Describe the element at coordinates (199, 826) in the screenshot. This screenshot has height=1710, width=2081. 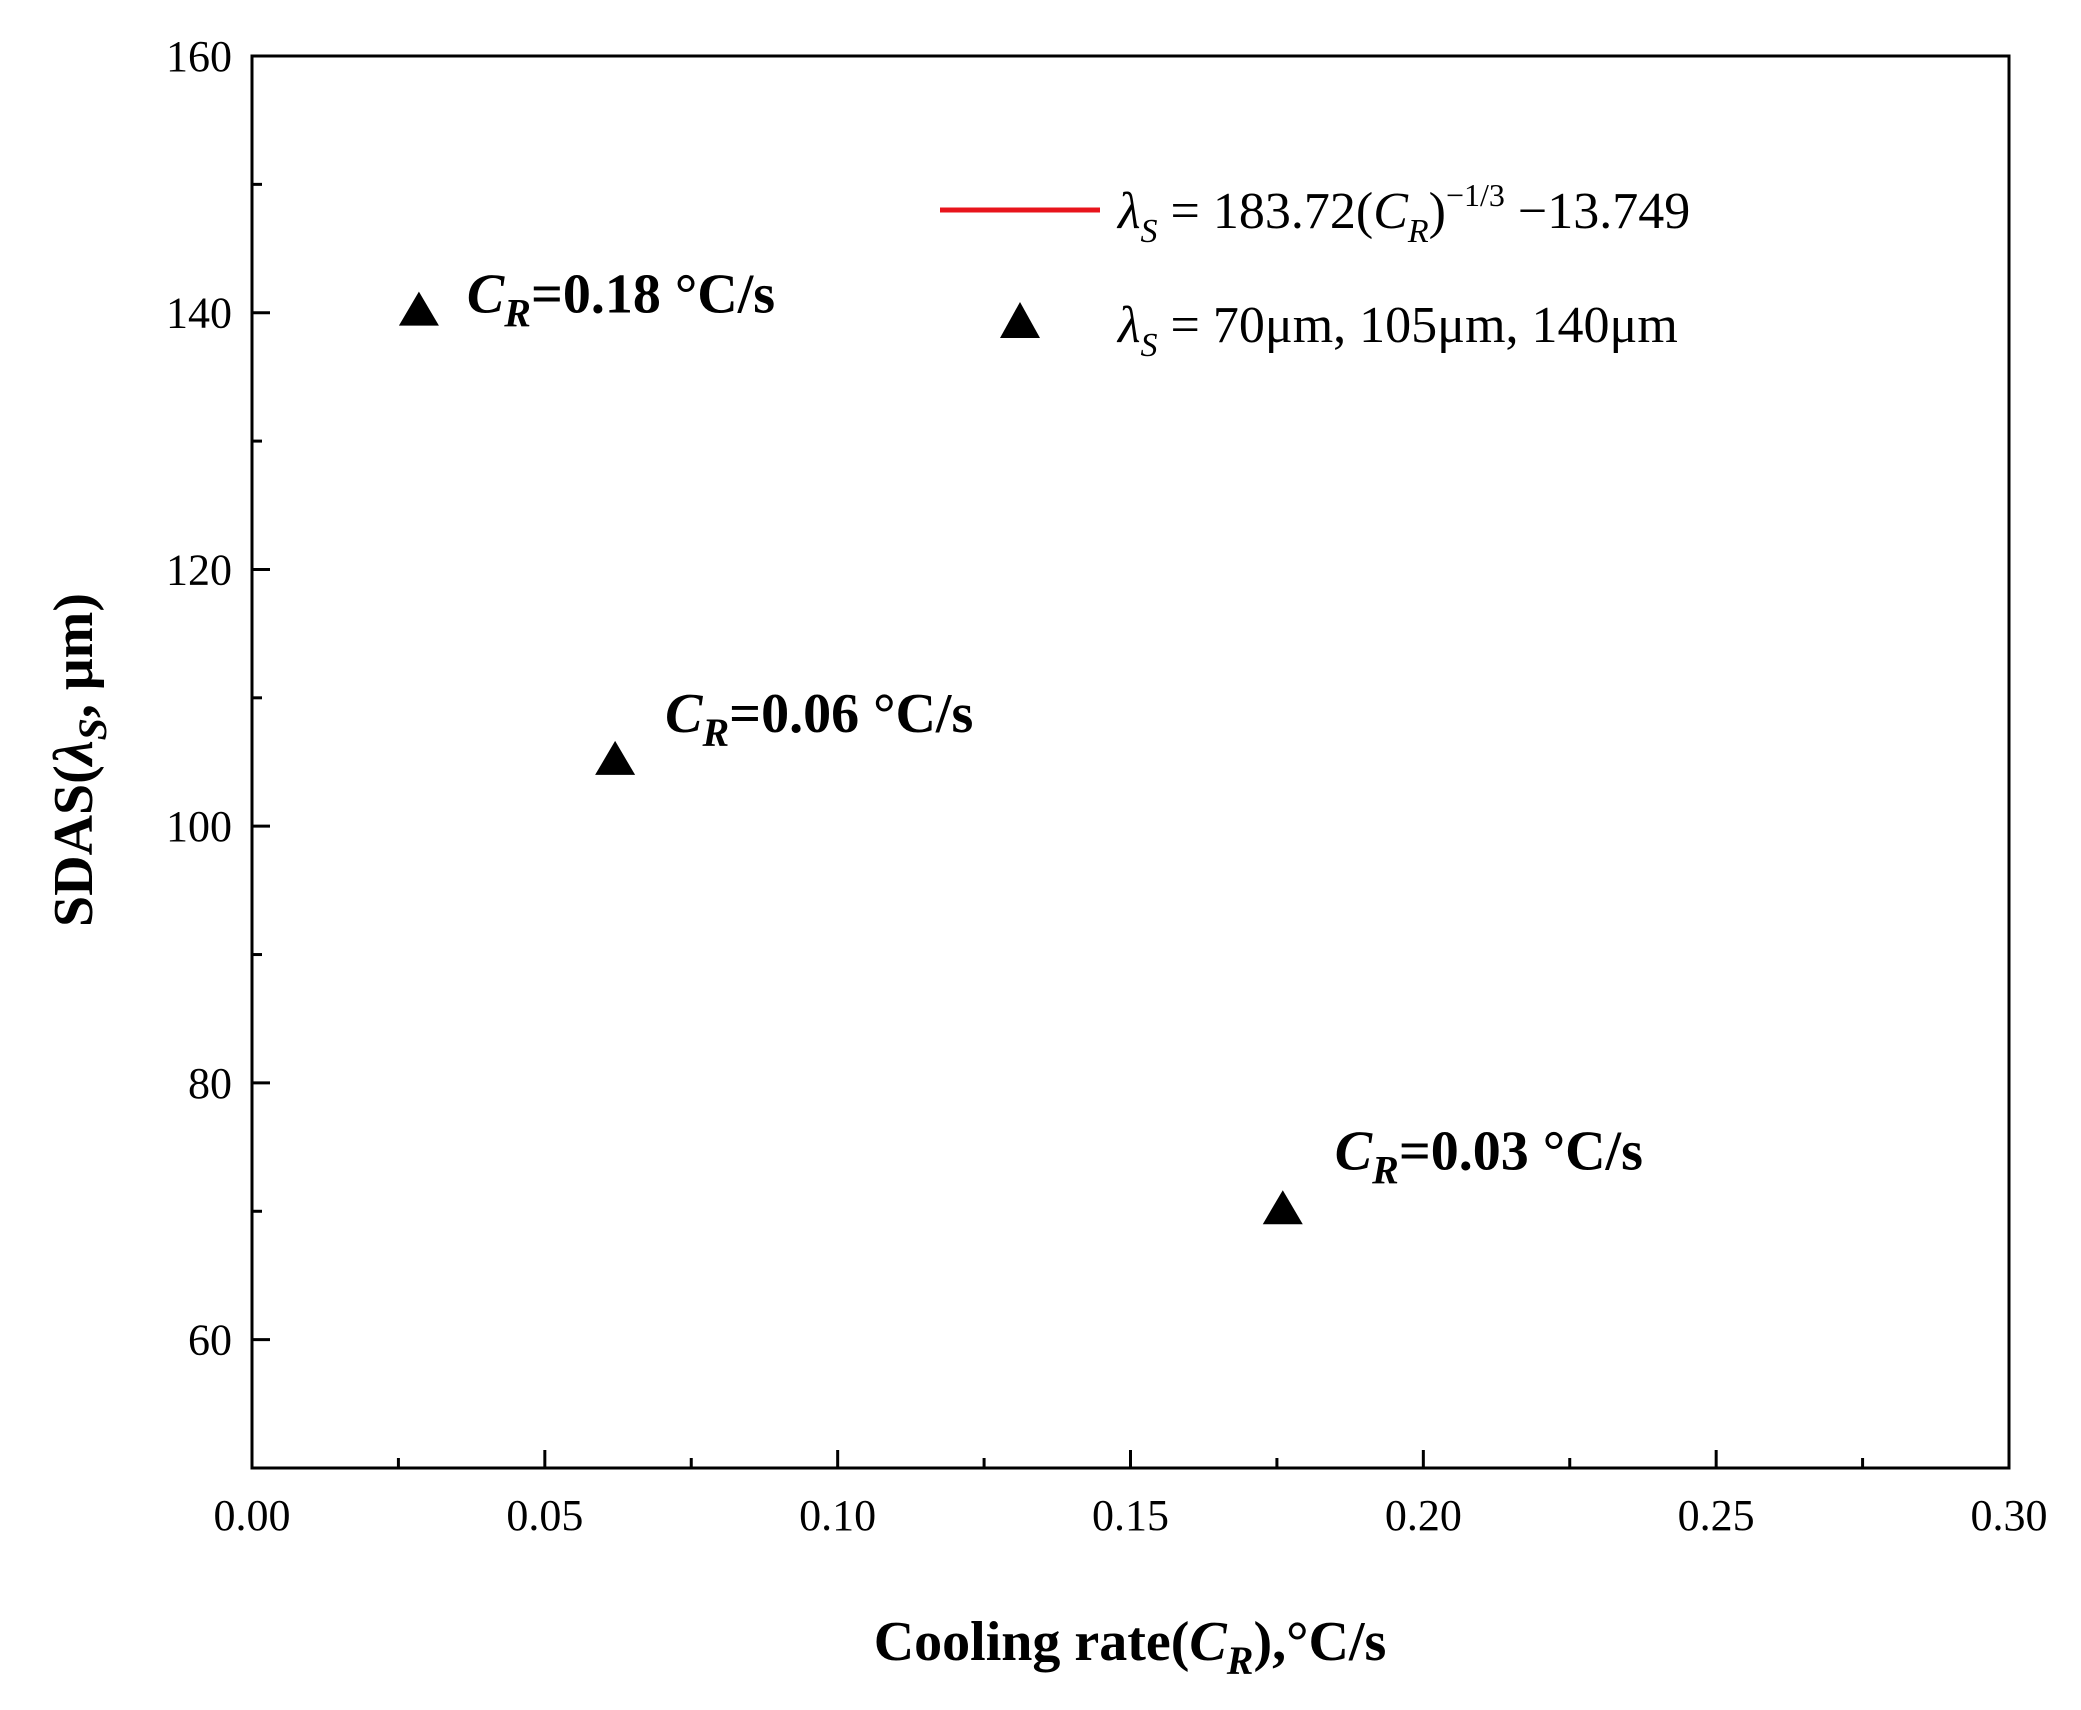
I see `y-tick-label: 100` at that location.